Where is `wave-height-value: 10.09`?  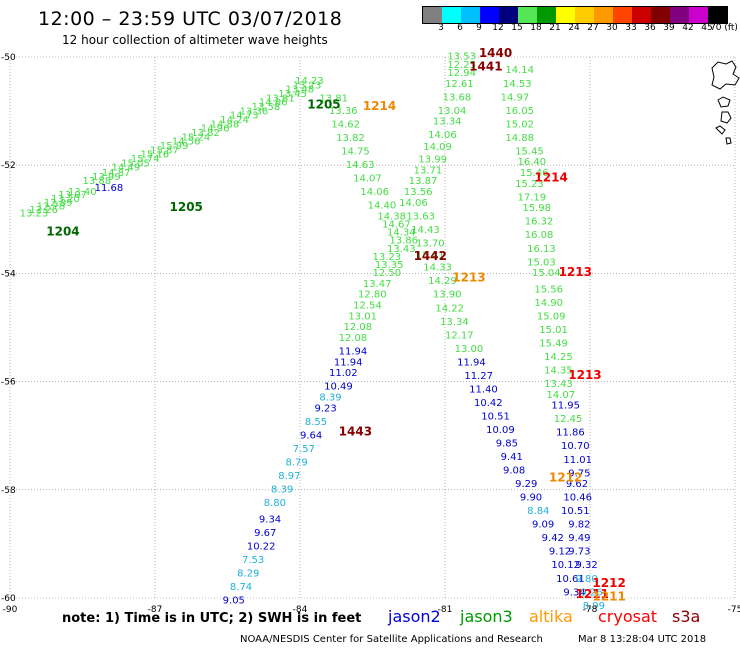 wave-height-value: 10.09 is located at coordinates (500, 430).